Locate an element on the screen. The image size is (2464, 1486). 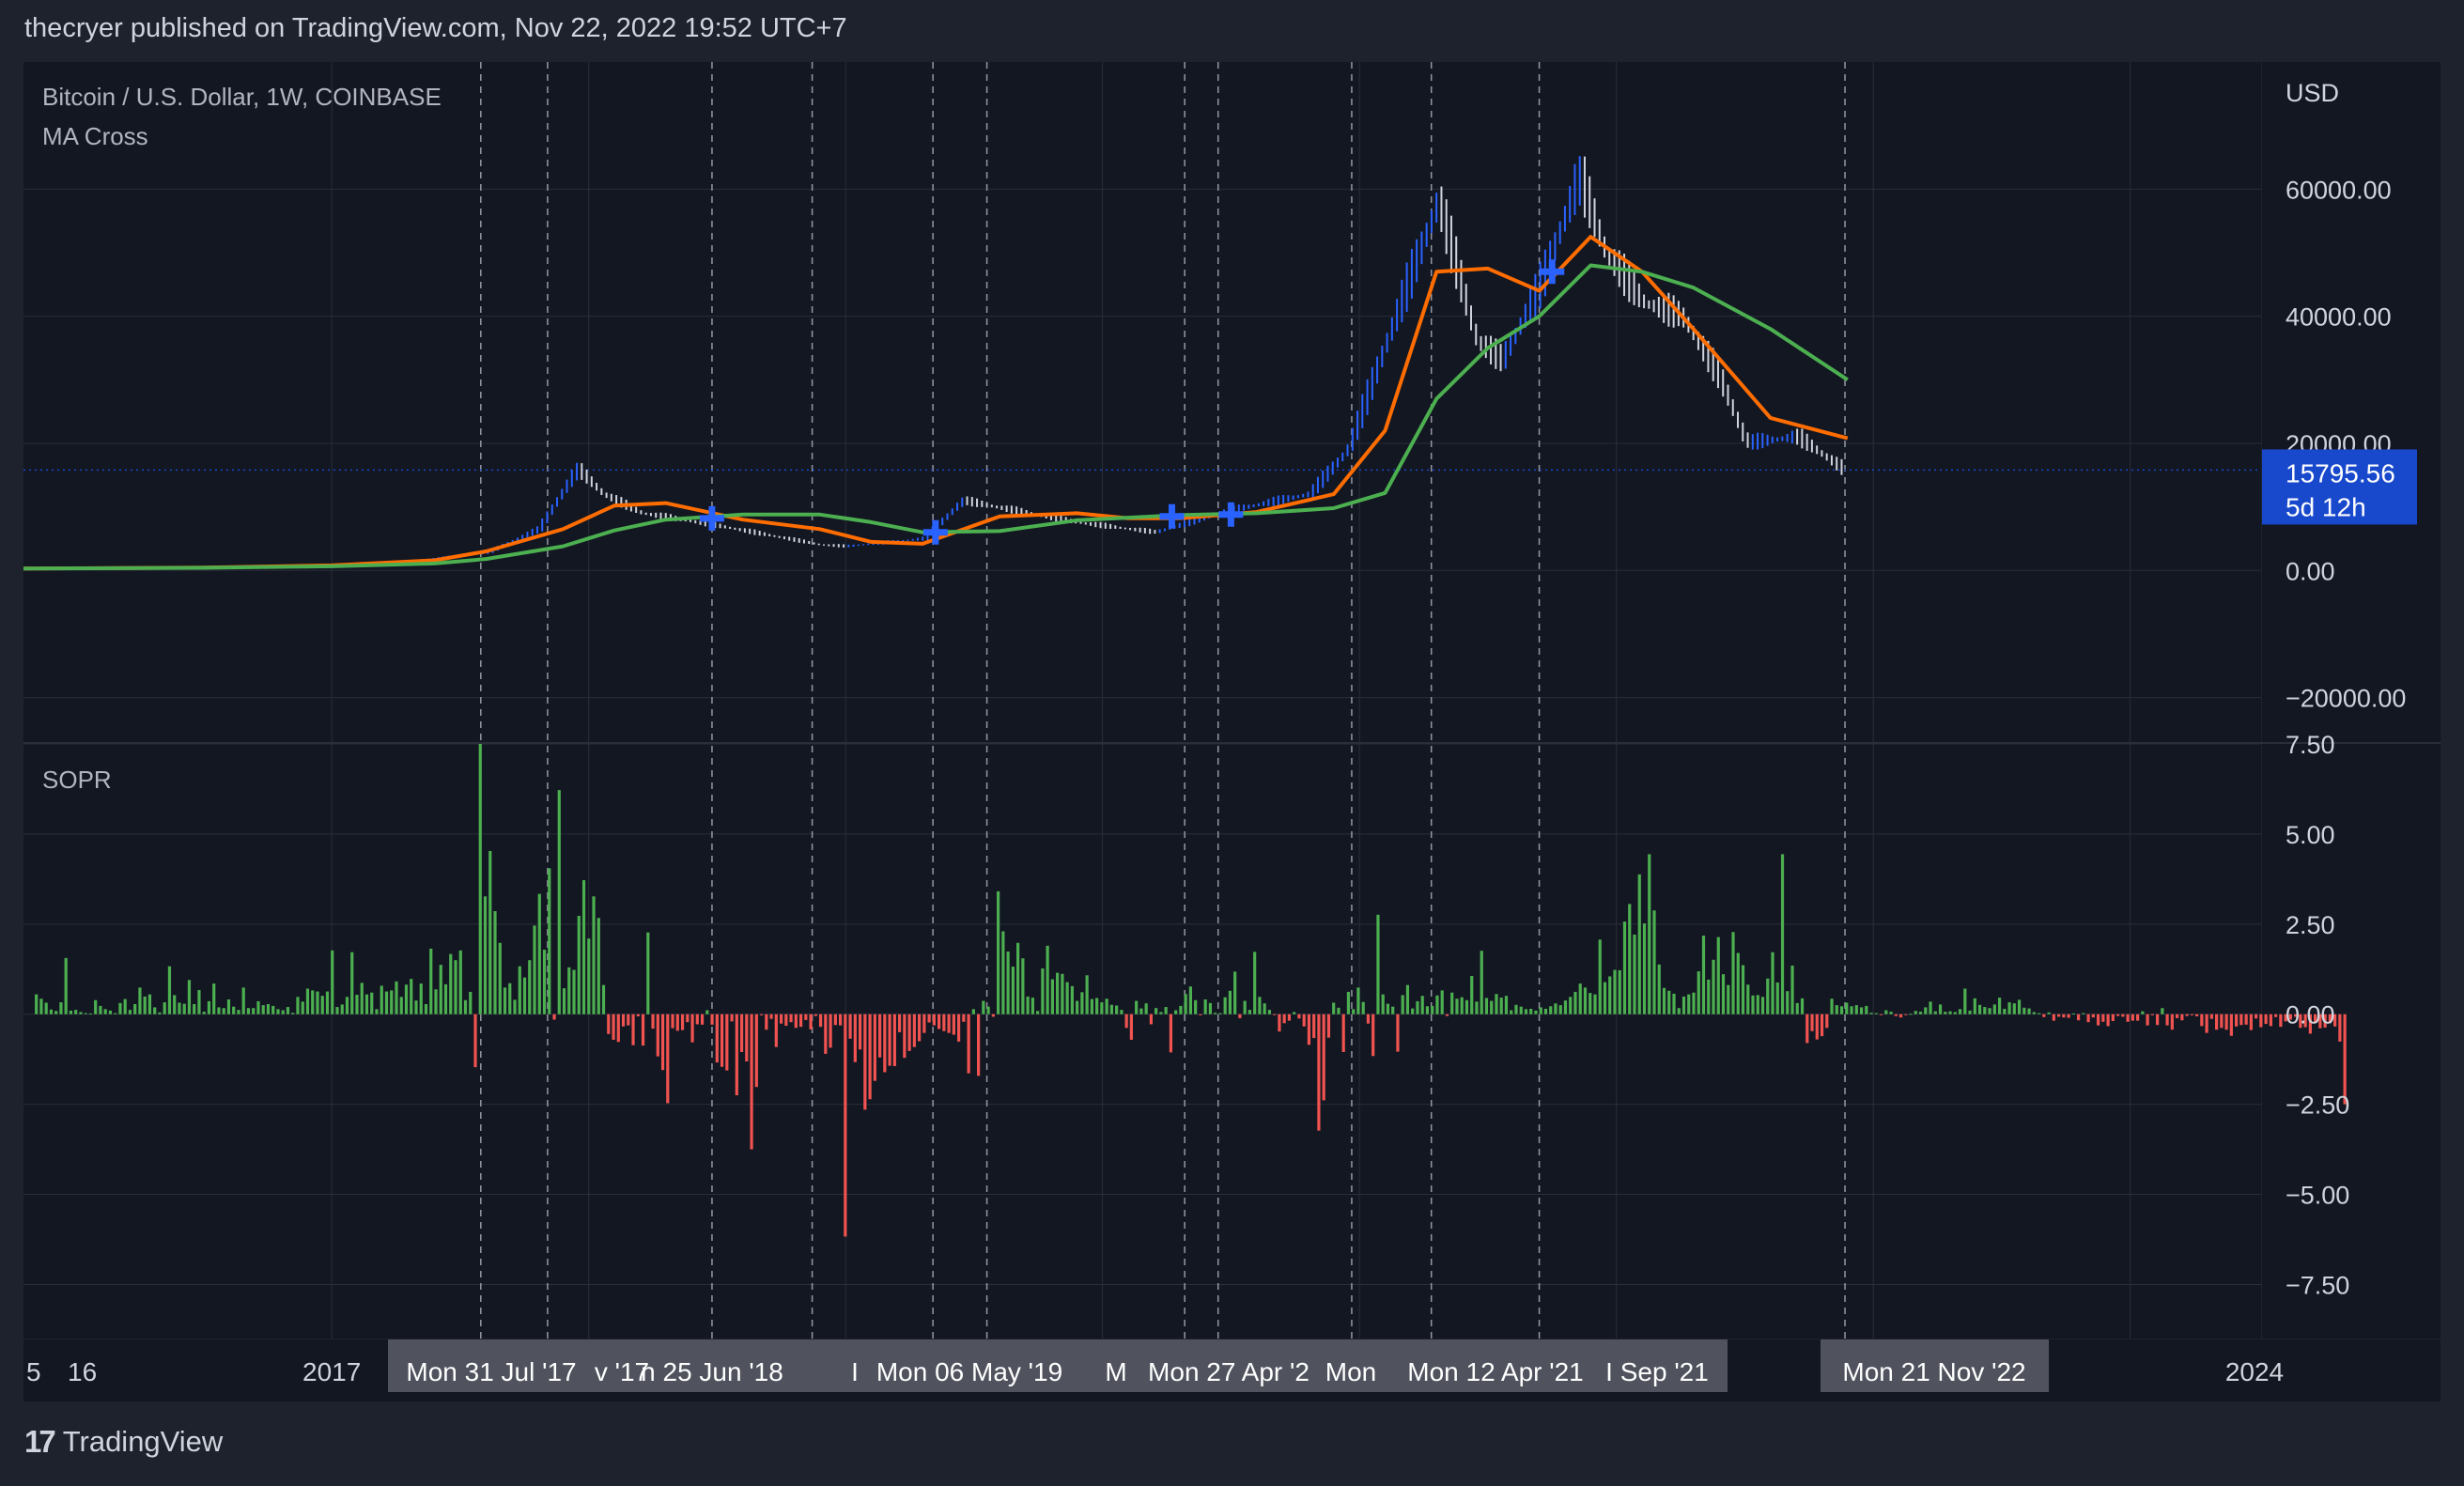
time-axis-highlight-label: Mon 06 May '19 is located at coordinates (969, 1371).